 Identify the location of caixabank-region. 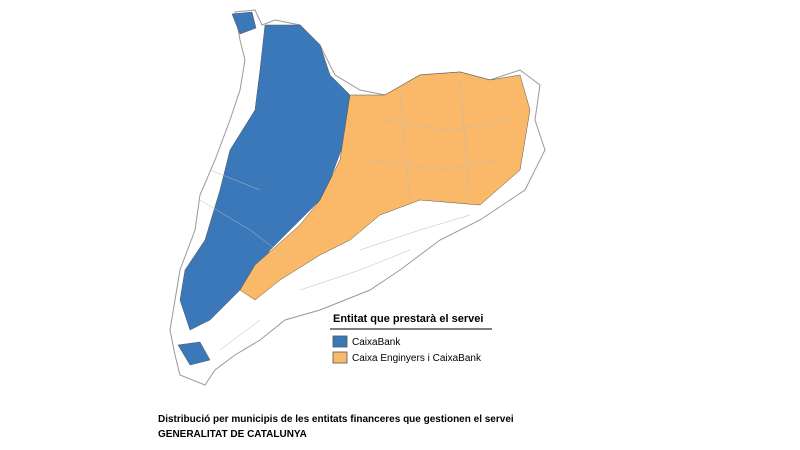
(217, 188).